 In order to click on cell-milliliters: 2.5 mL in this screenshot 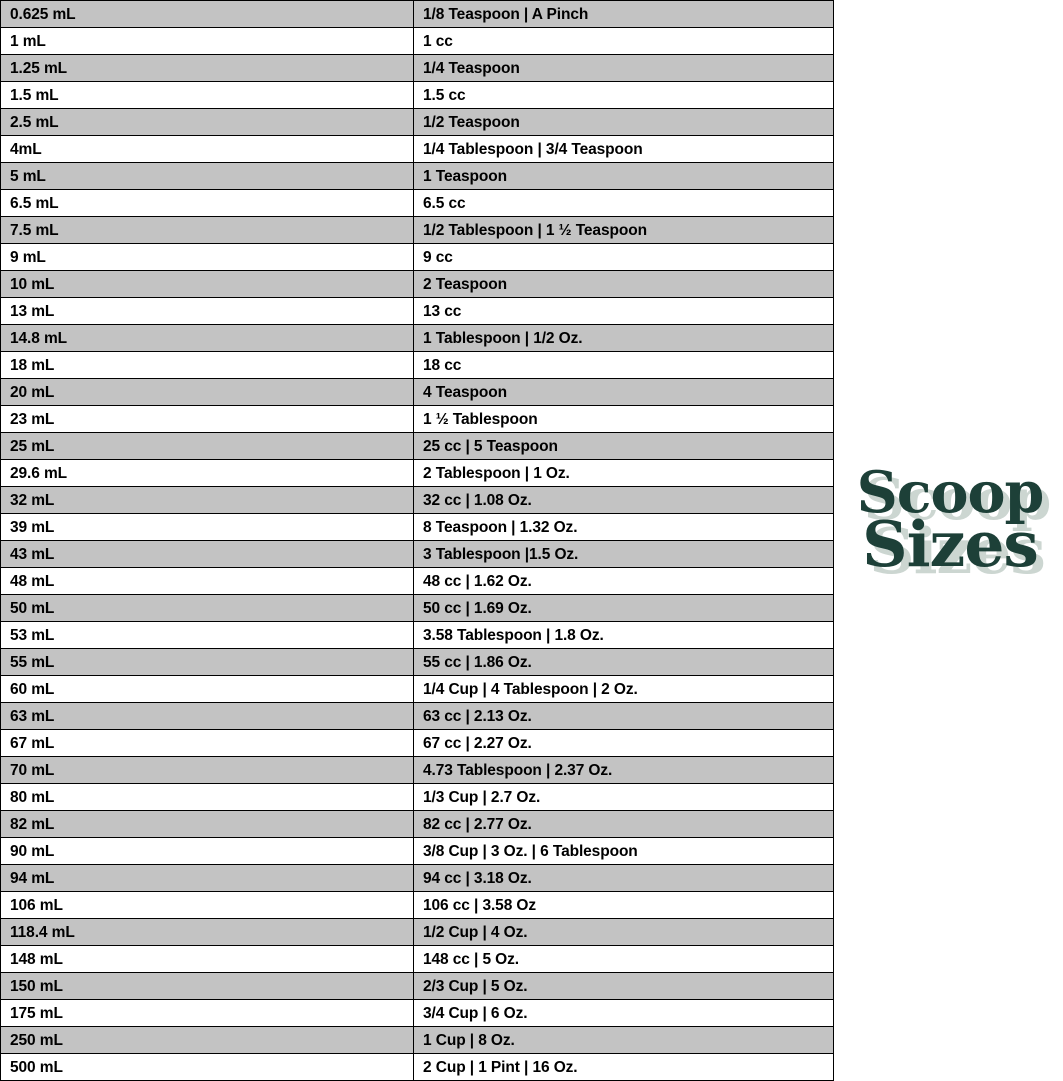, I will do `click(207, 122)`.